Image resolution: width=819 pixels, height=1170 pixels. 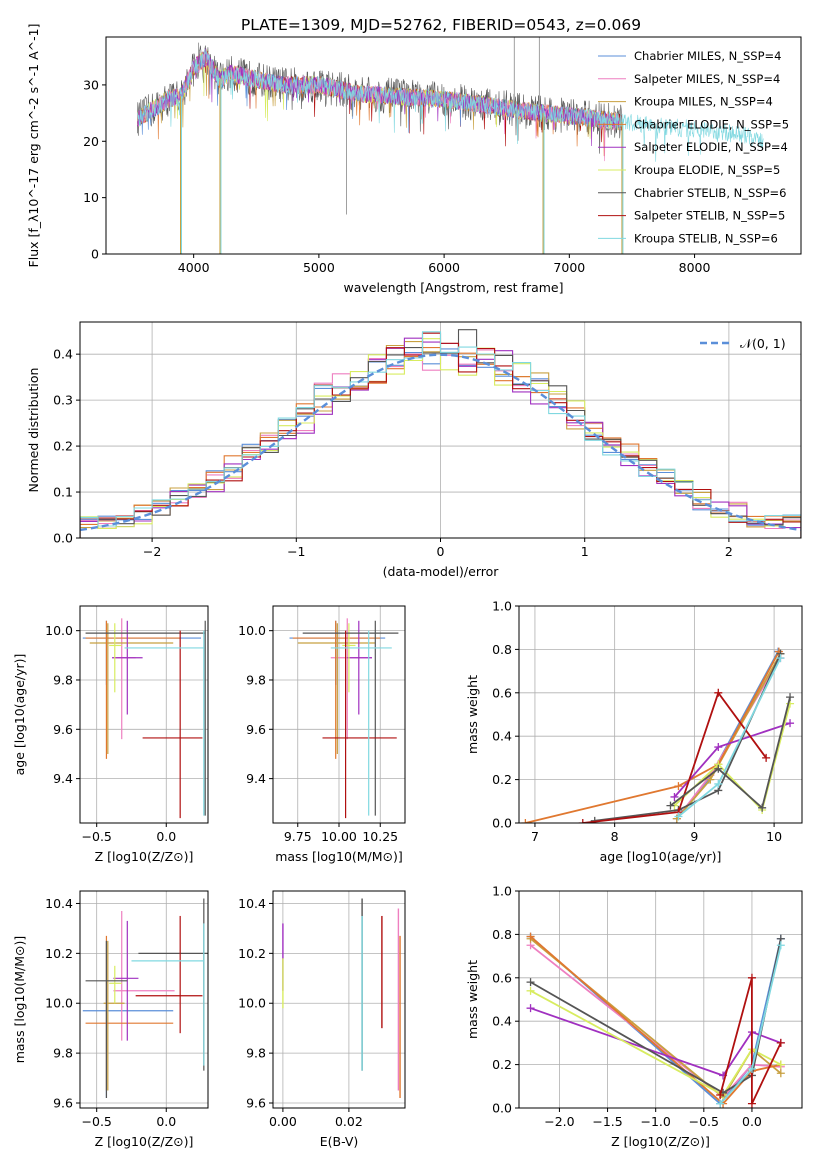 I want to click on x-tick-label: 10.00, so click(x=339, y=836).